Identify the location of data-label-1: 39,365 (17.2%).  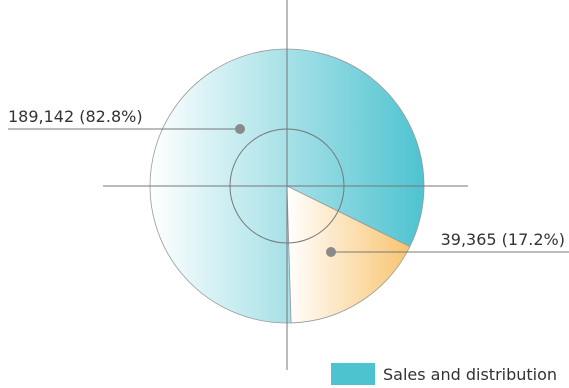
(503, 239).